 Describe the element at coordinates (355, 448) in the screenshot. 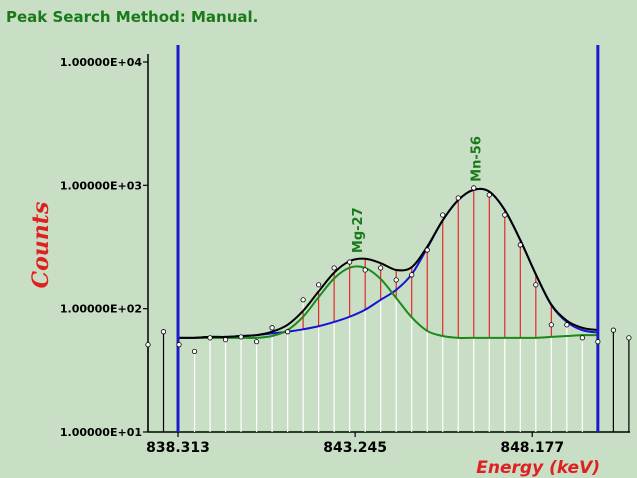

I see `x-tick-label: 843.245` at that location.